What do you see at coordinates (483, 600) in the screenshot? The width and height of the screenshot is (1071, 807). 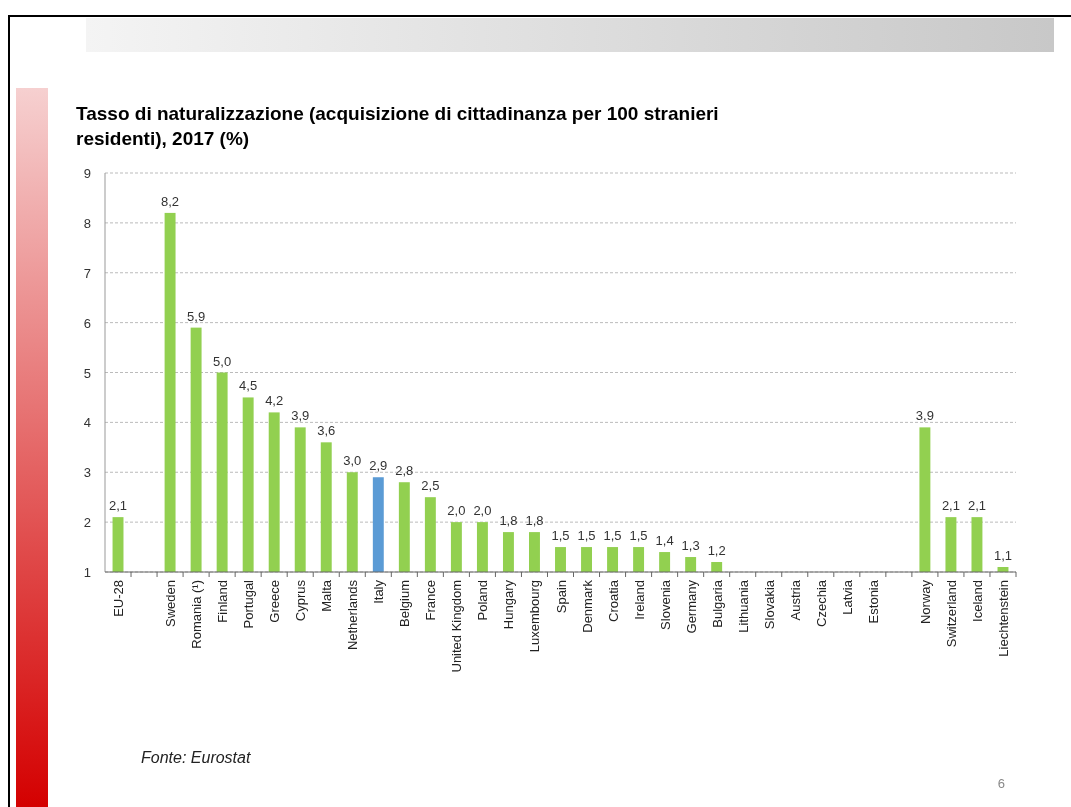 I see `x-tick-label: Poland` at bounding box center [483, 600].